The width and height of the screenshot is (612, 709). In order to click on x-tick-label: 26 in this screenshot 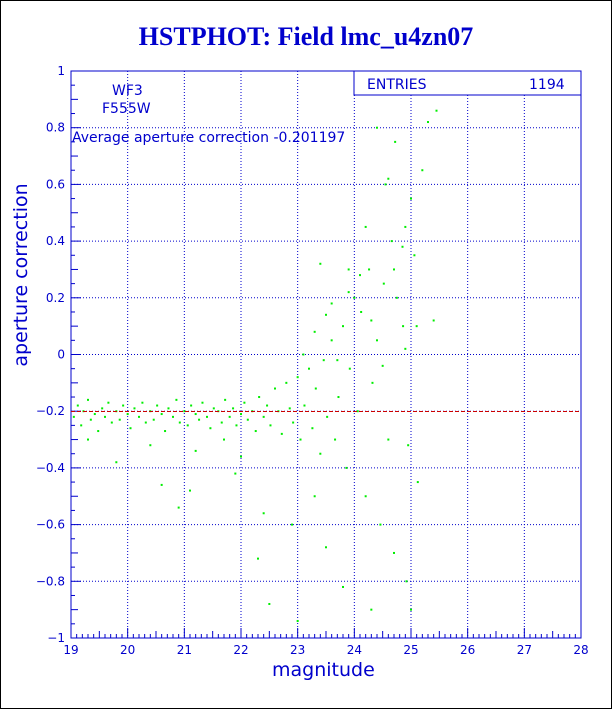, I will do `click(467, 650)`.